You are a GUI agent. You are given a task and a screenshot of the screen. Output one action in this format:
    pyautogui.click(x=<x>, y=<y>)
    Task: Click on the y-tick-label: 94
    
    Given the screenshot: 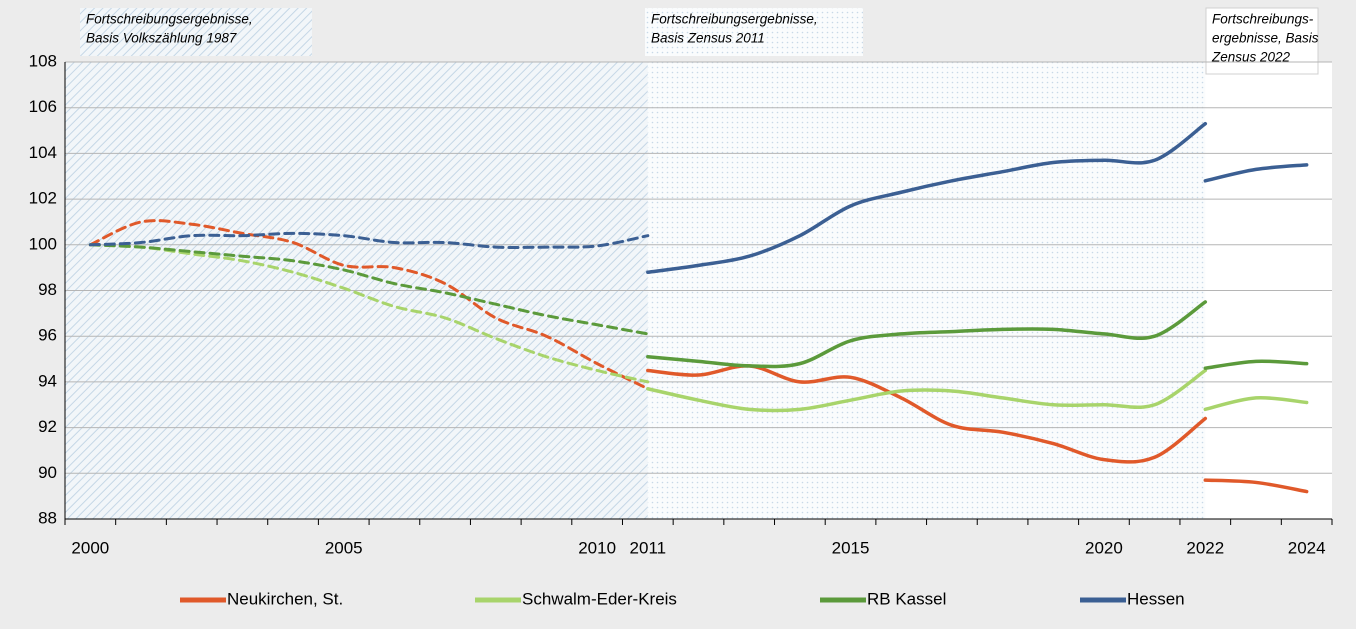 What is the action you would take?
    pyautogui.click(x=47, y=380)
    